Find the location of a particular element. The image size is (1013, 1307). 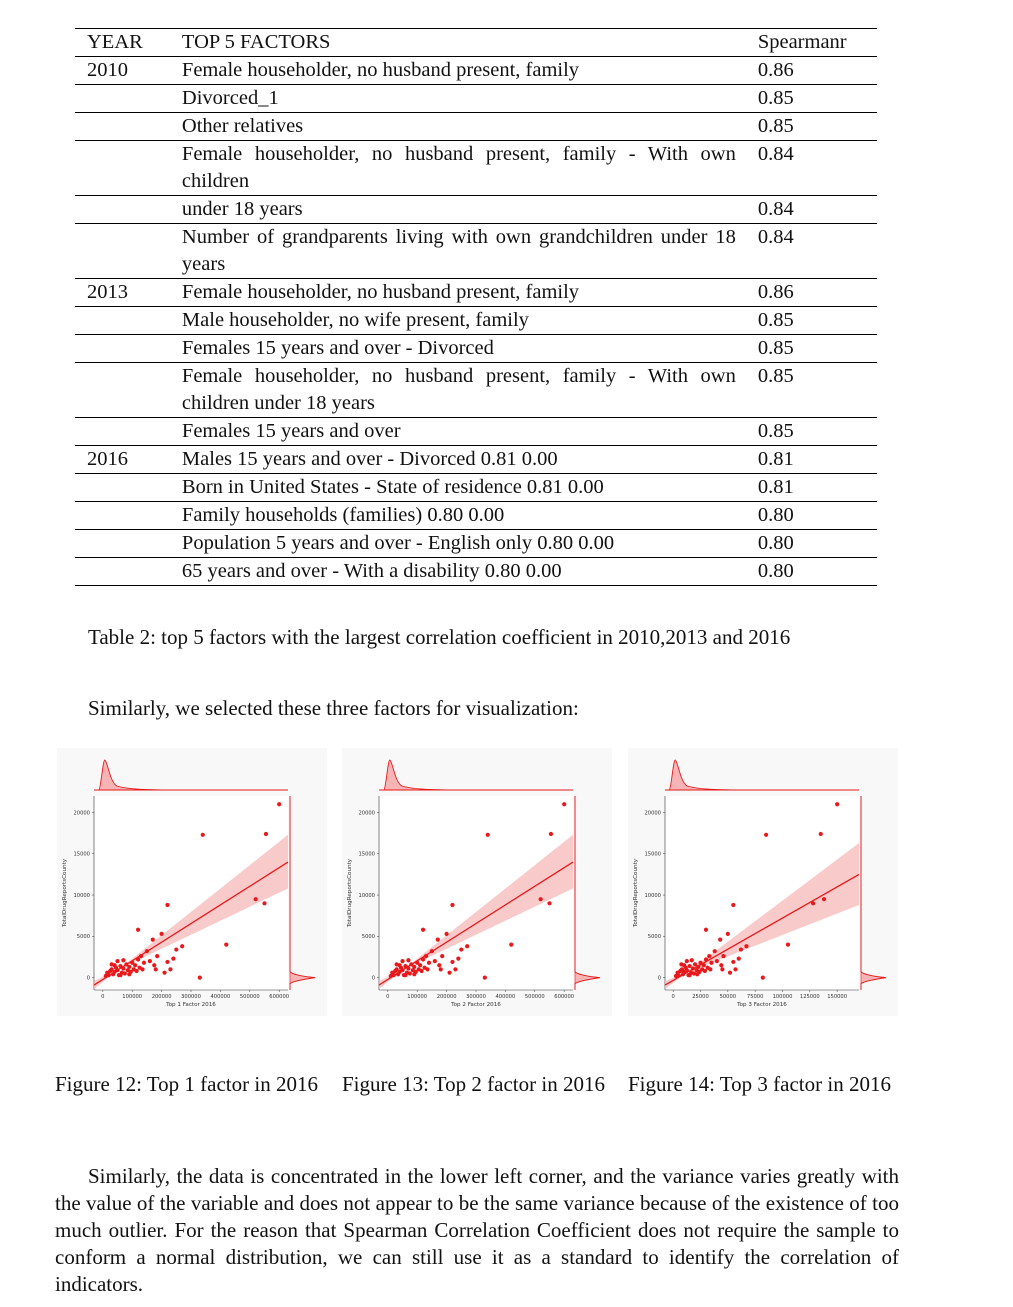

row-spearmanr: 0.80 is located at coordinates (775, 543).